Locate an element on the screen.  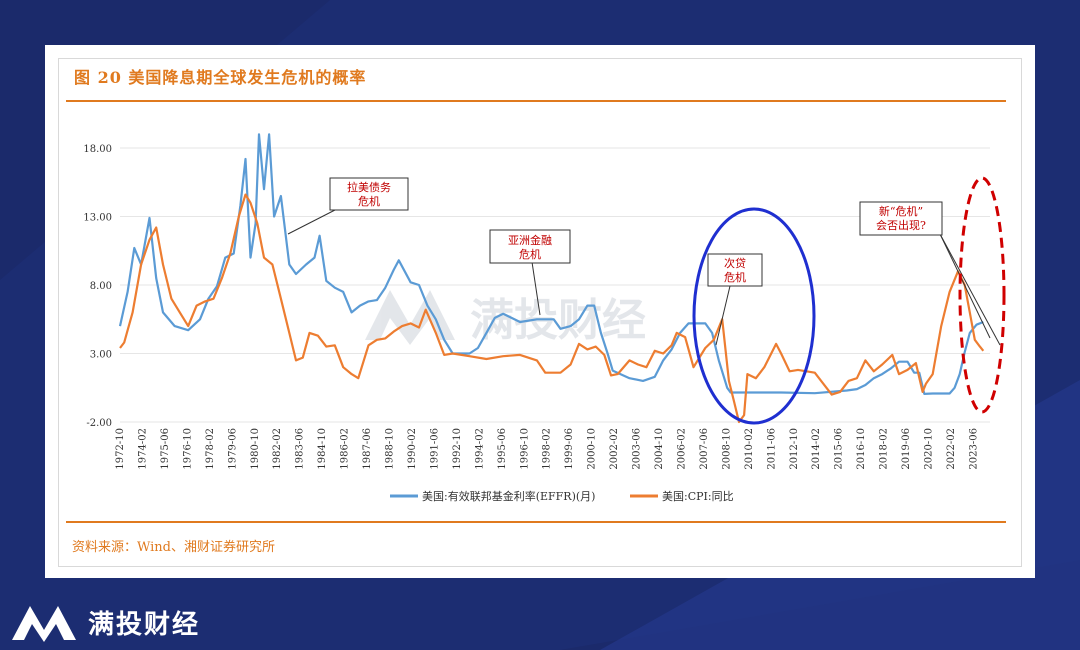
watermark: 满投财经 is located at coordinates (505, 318).